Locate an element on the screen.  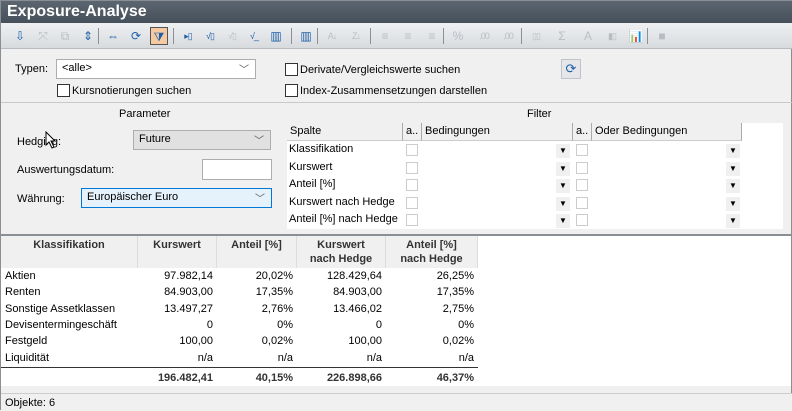
align-right-button: ≡ is located at coordinates (432, 36).